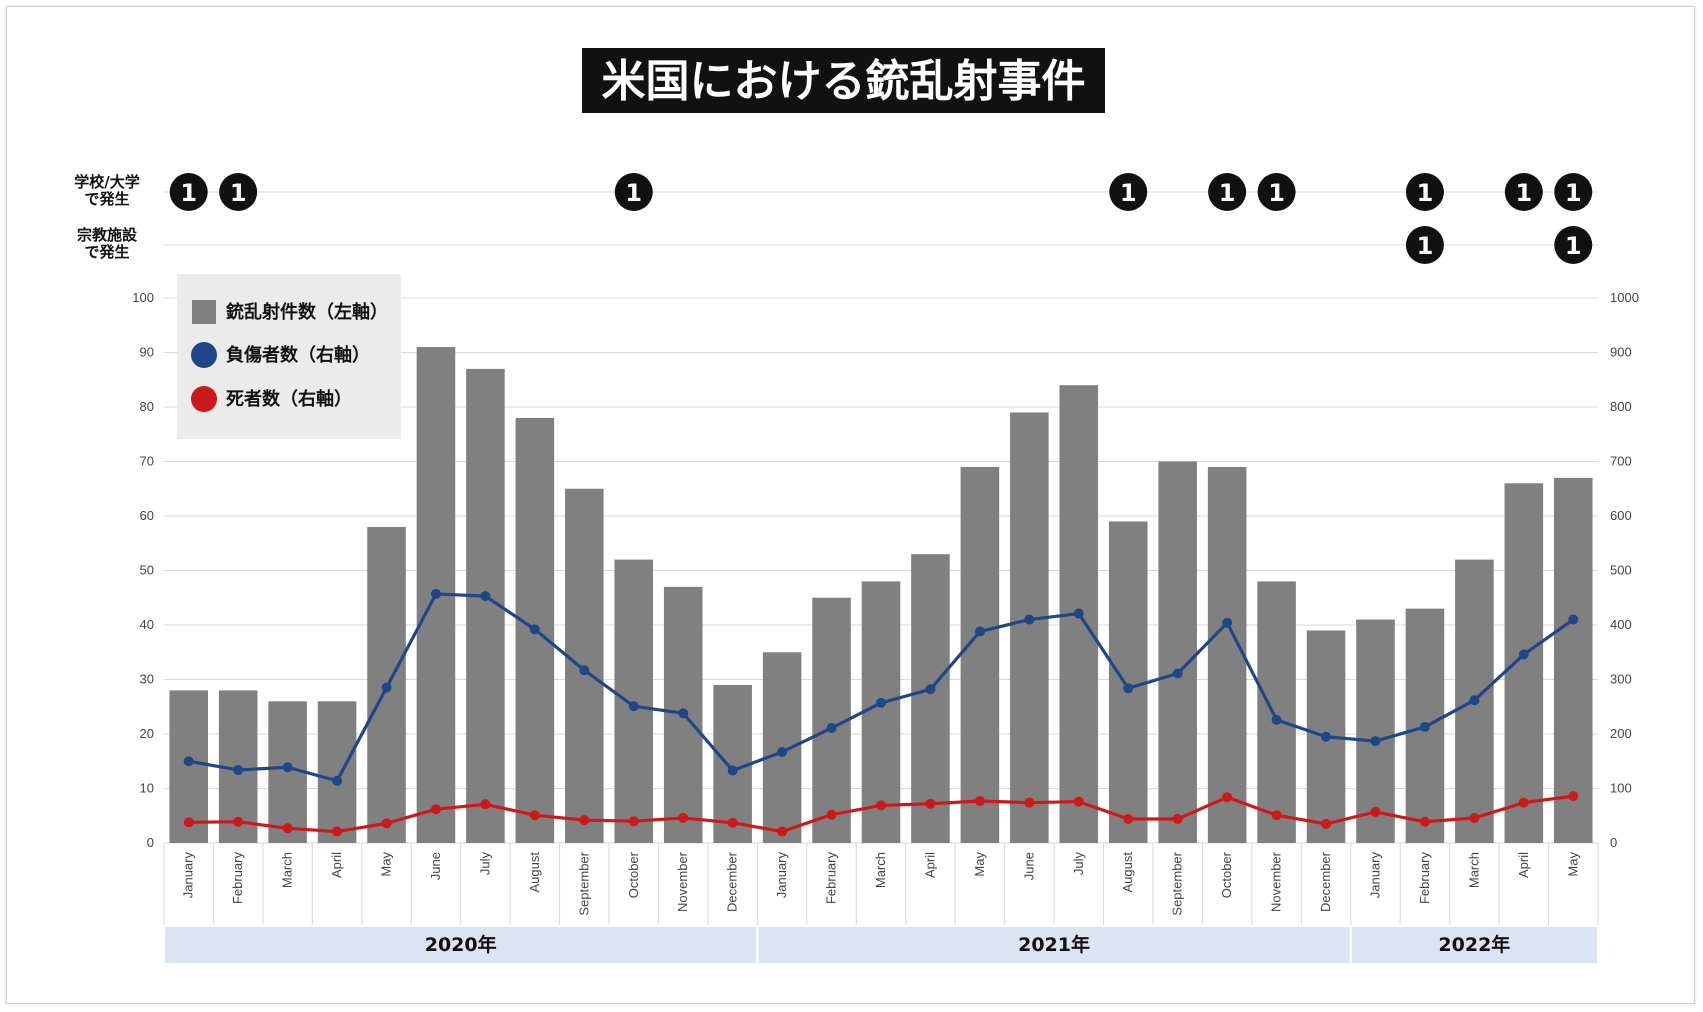 Image resolution: width=1703 pixels, height=1012 pixels. What do you see at coordinates (204, 355) in the screenshot?
I see `legend-swatch-injured` at bounding box center [204, 355].